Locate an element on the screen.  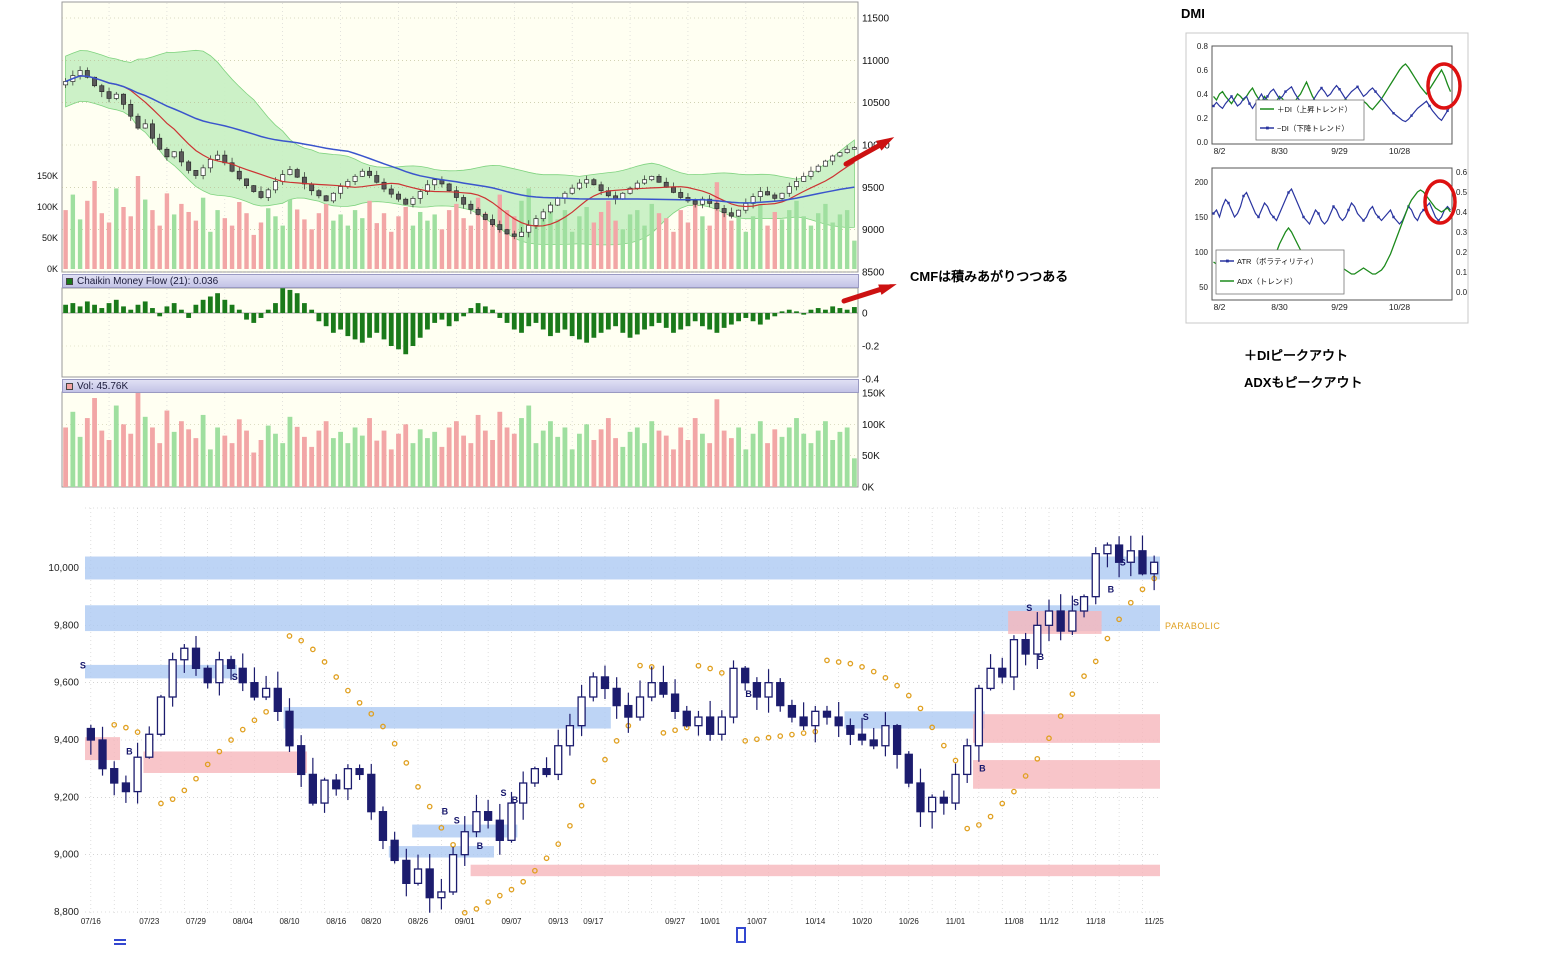
dmi-lower-legend: ATR（ボラティリティ） ADX（トレンド） is located at coordinates (1280, 272).